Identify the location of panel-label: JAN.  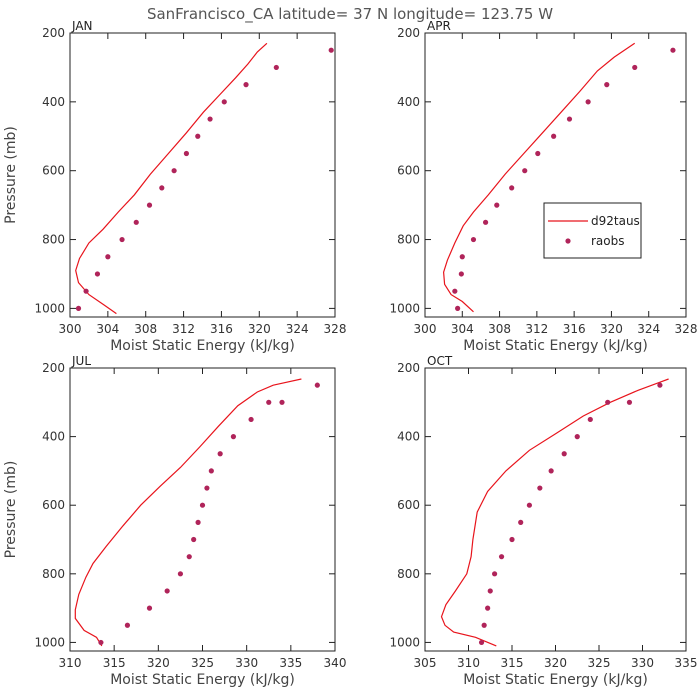
(82, 26).